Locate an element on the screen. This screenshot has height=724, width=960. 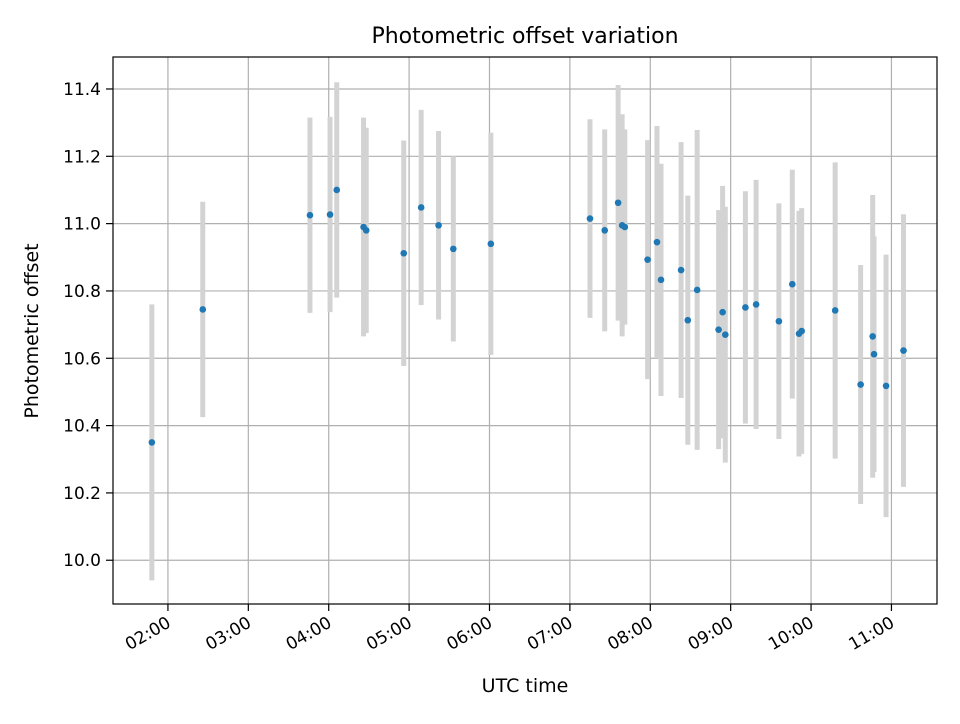
y-axis-label: Photometric offset is located at coordinates (32, 330).